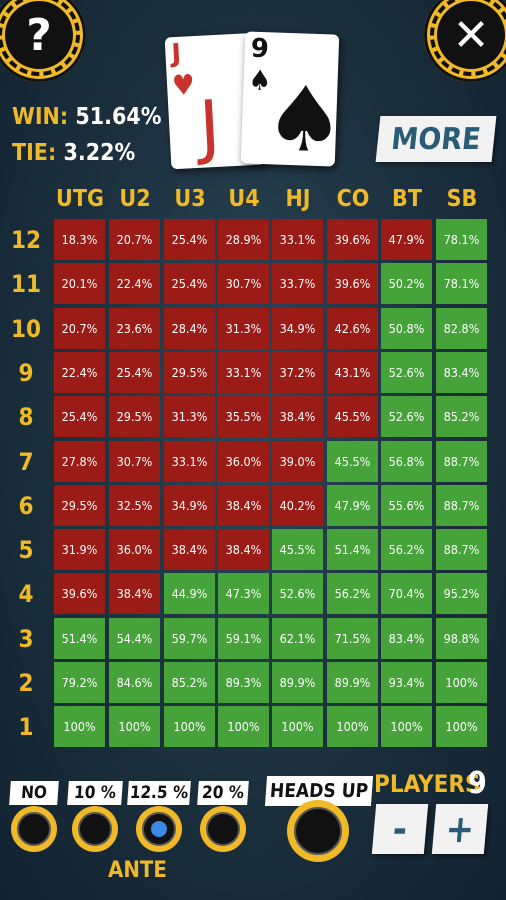 The width and height of the screenshot is (506, 900). What do you see at coordinates (34, 153) in the screenshot?
I see `tie-label: TIE:` at bounding box center [34, 153].